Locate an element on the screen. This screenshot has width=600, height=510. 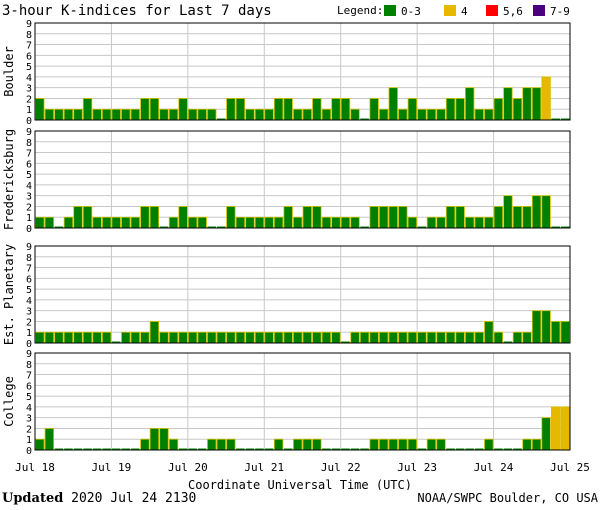
updated-value: 2020 Jul 24 2130 is located at coordinates (134, 498).